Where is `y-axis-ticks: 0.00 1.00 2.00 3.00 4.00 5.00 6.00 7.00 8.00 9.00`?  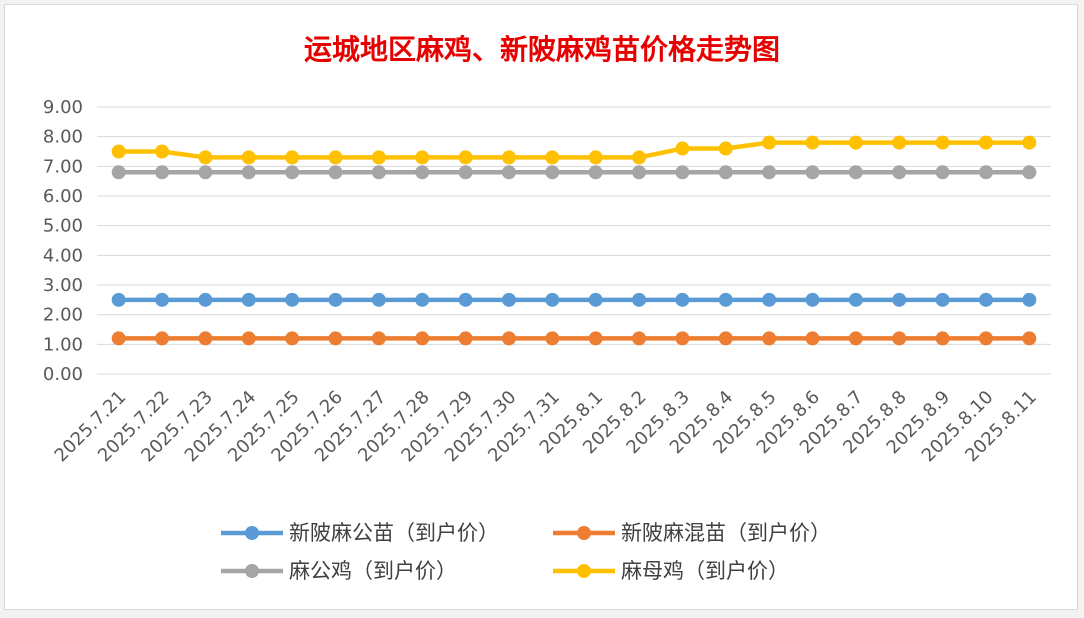 y-axis-ticks: 0.00 1.00 2.00 3.00 4.00 5.00 6.00 7.00 8.00 9.00 is located at coordinates (63, 241).